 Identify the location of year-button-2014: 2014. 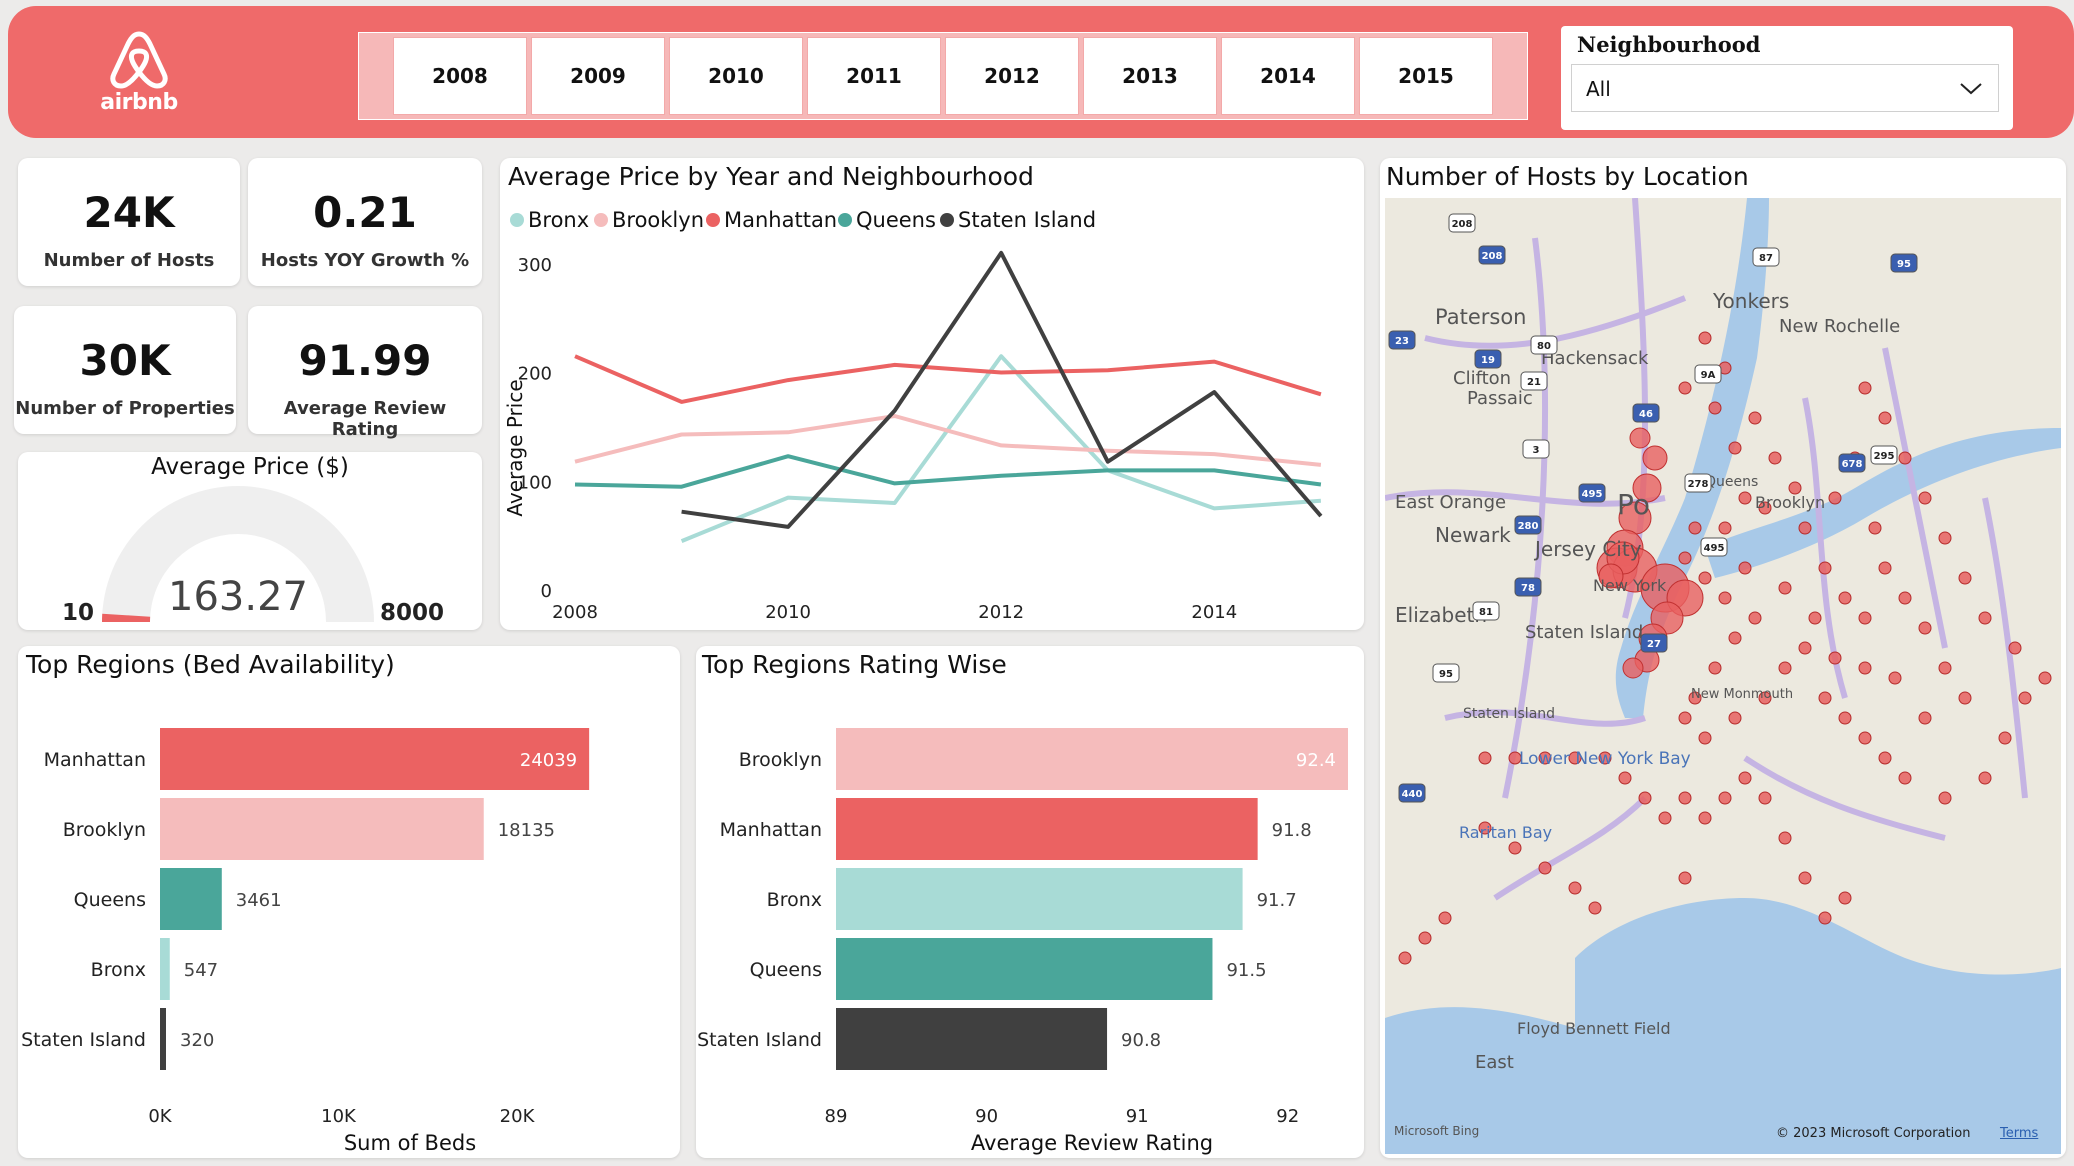
(1288, 76).